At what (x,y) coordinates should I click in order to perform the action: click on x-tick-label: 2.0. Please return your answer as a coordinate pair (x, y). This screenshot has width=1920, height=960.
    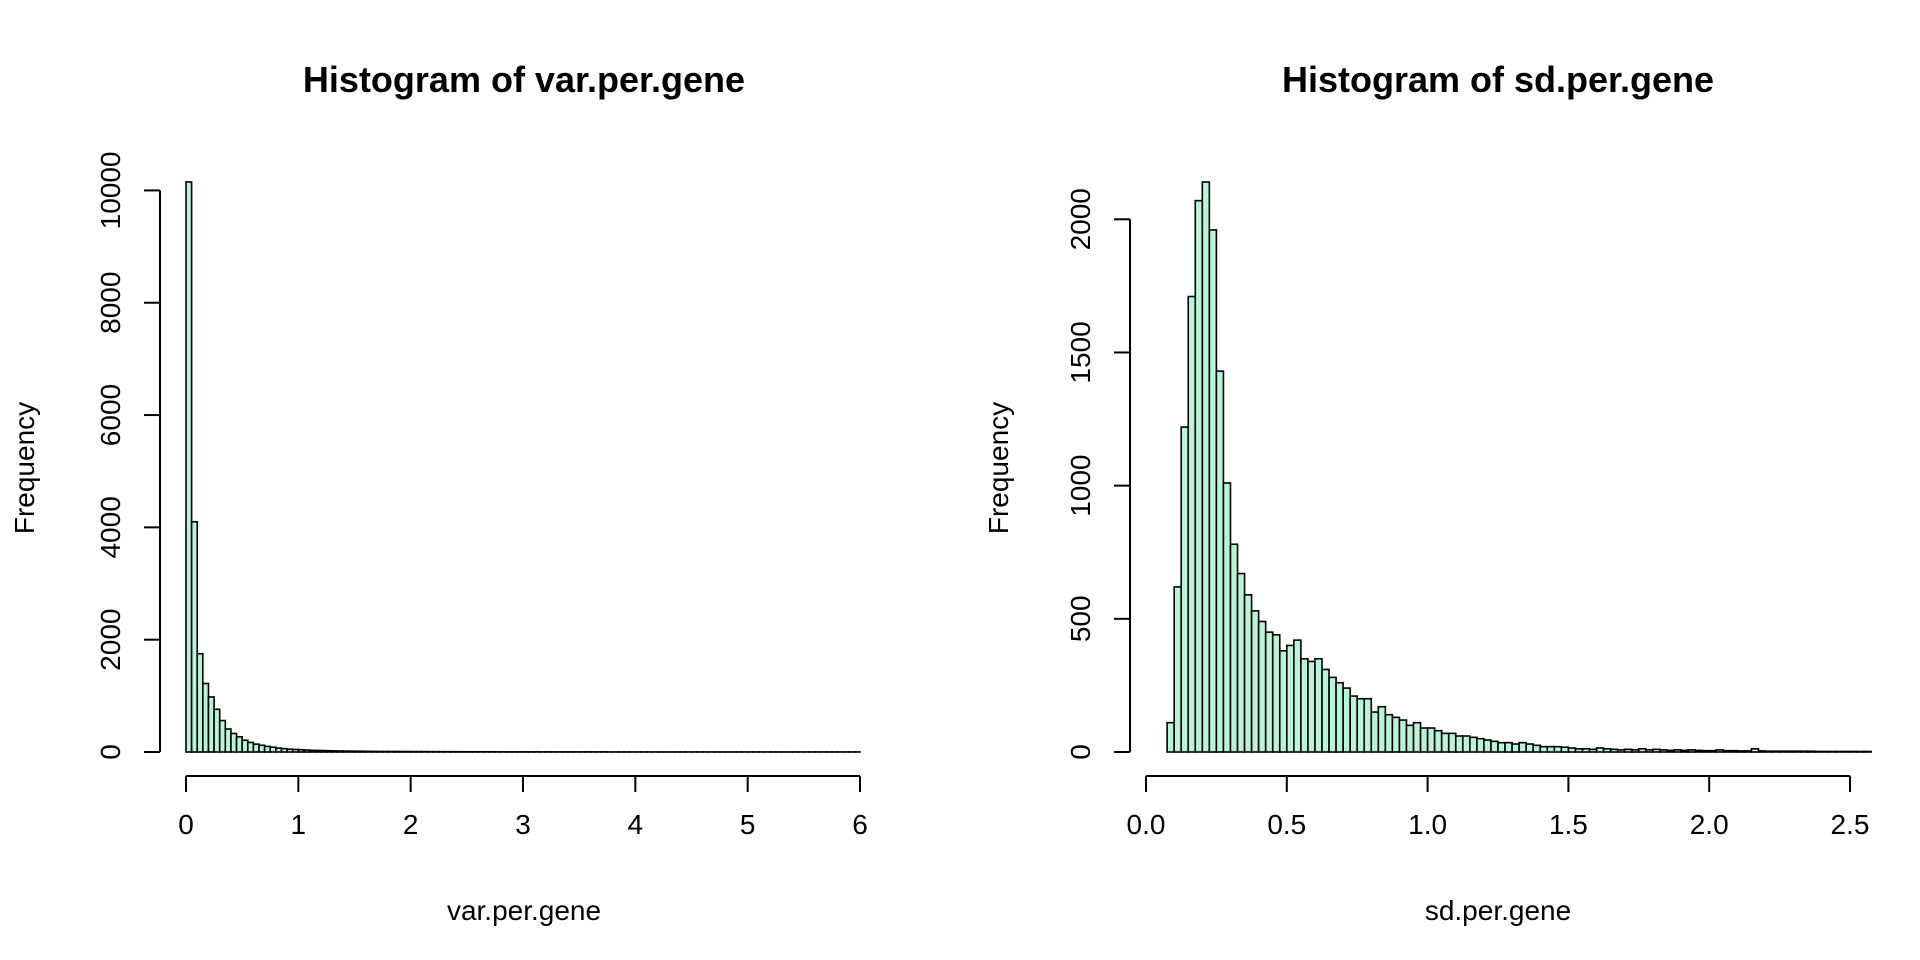
    Looking at the image, I should click on (1709, 824).